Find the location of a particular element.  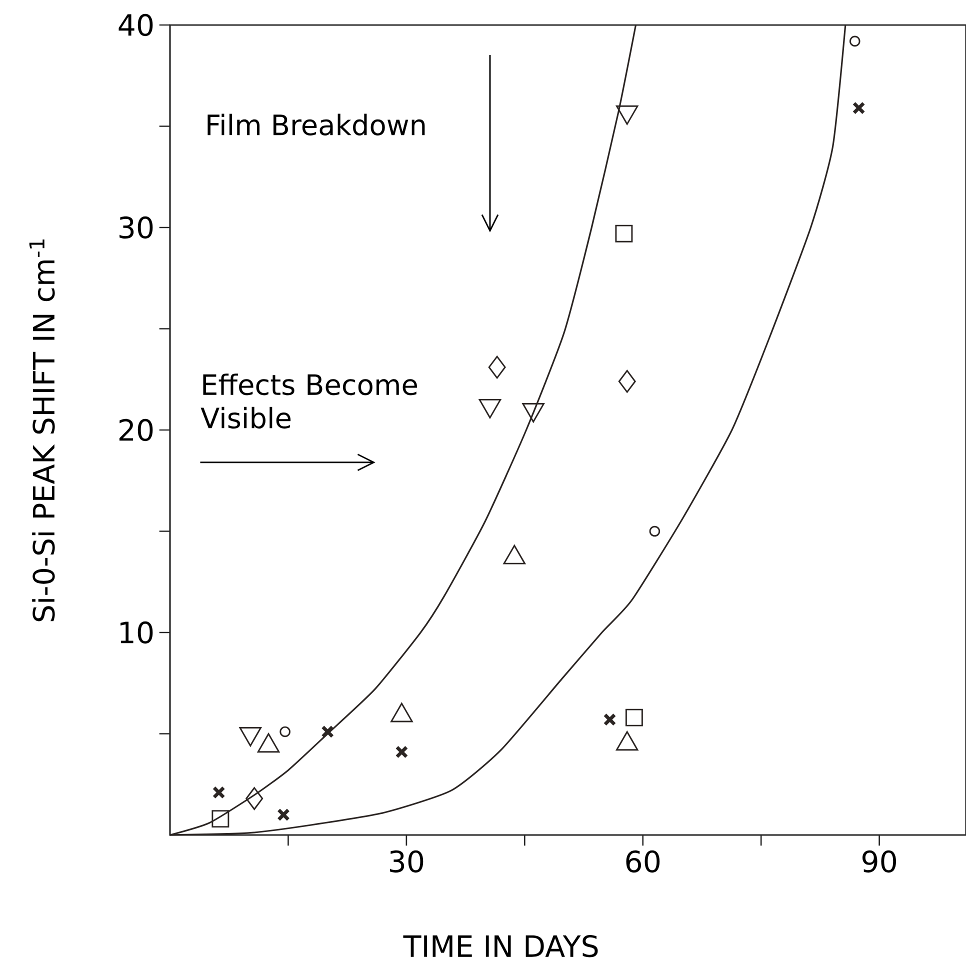

annotation: Effects Become Visible is located at coordinates (308, 401).